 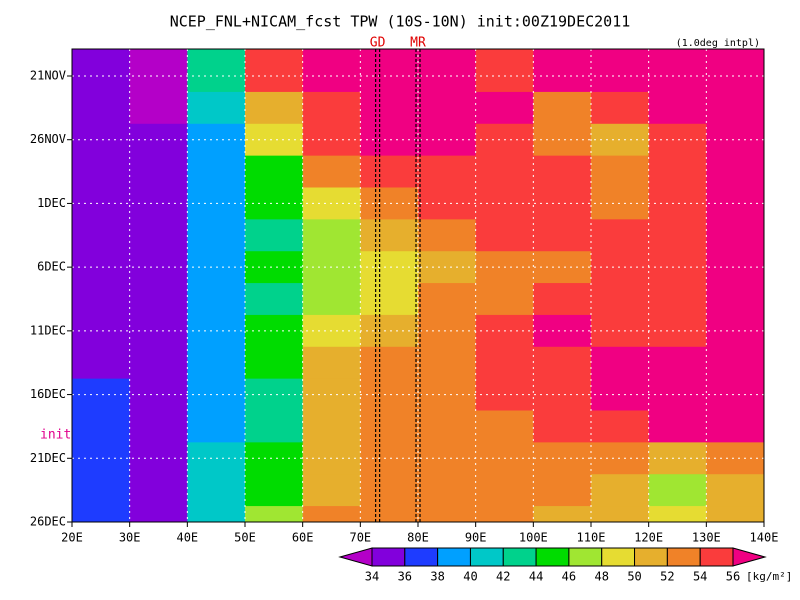 What do you see at coordinates (470, 577) in the screenshot?
I see `colorbar-label: 40` at bounding box center [470, 577].